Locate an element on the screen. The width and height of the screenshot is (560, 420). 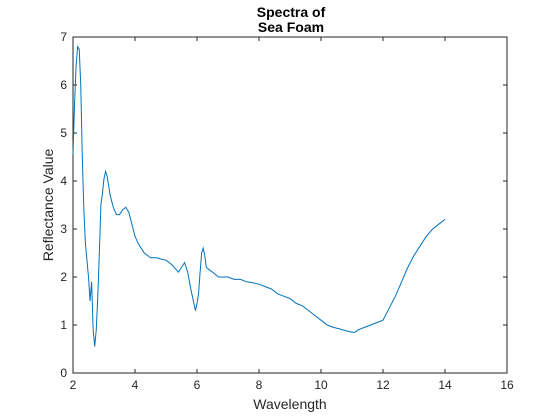
x-tick-label: 6 is located at coordinates (197, 385).